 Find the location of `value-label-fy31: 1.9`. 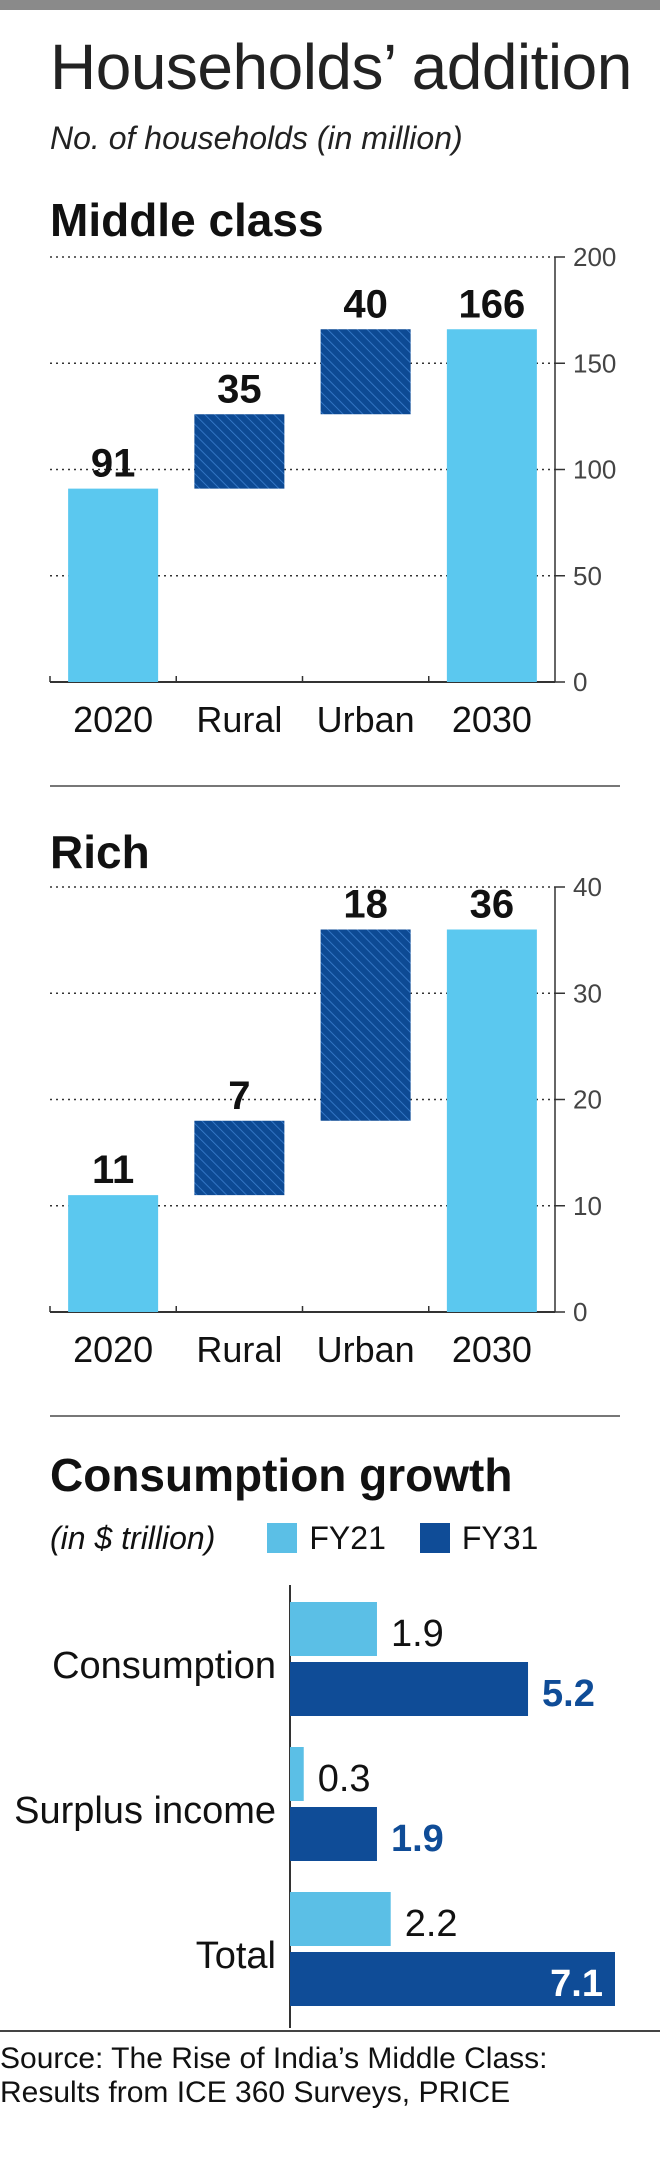

value-label-fy31: 1.9 is located at coordinates (417, 1839).